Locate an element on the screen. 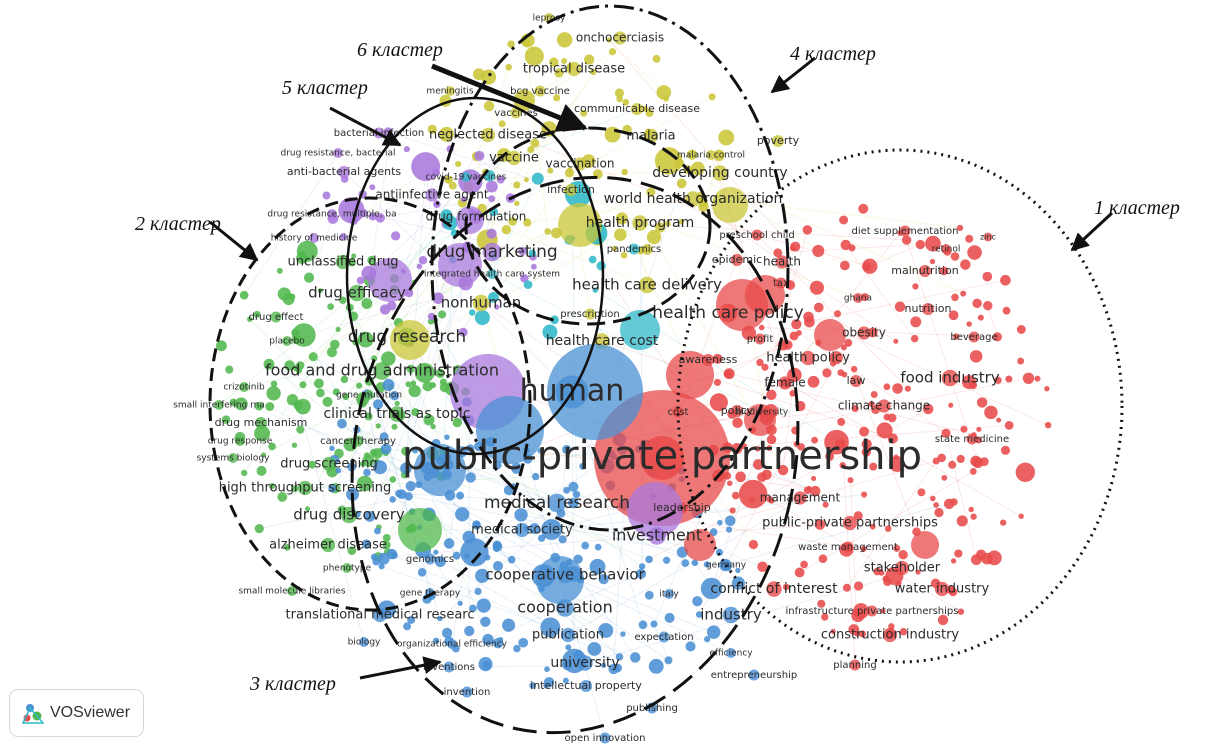 This screenshot has width=1208, height=747. term-label: industry is located at coordinates (731, 615).